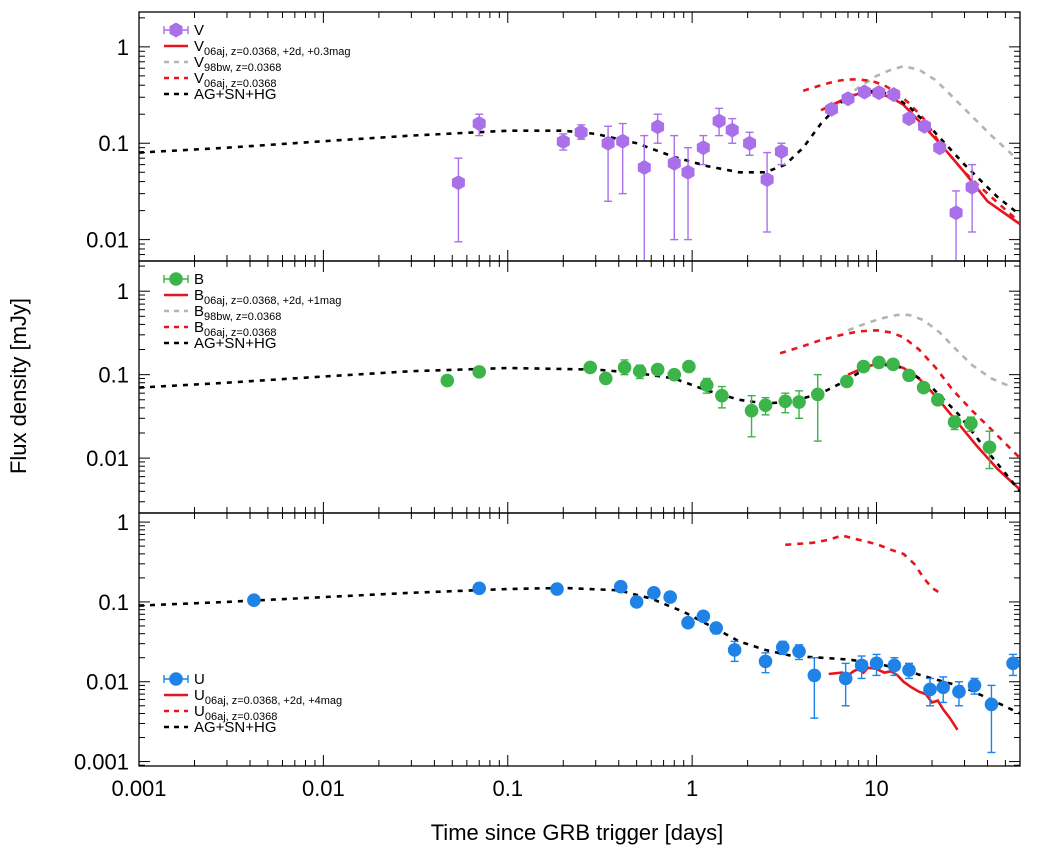 This screenshot has width=1039, height=853. What do you see at coordinates (692, 788) in the screenshot?
I see `x-tick-label: 1` at bounding box center [692, 788].